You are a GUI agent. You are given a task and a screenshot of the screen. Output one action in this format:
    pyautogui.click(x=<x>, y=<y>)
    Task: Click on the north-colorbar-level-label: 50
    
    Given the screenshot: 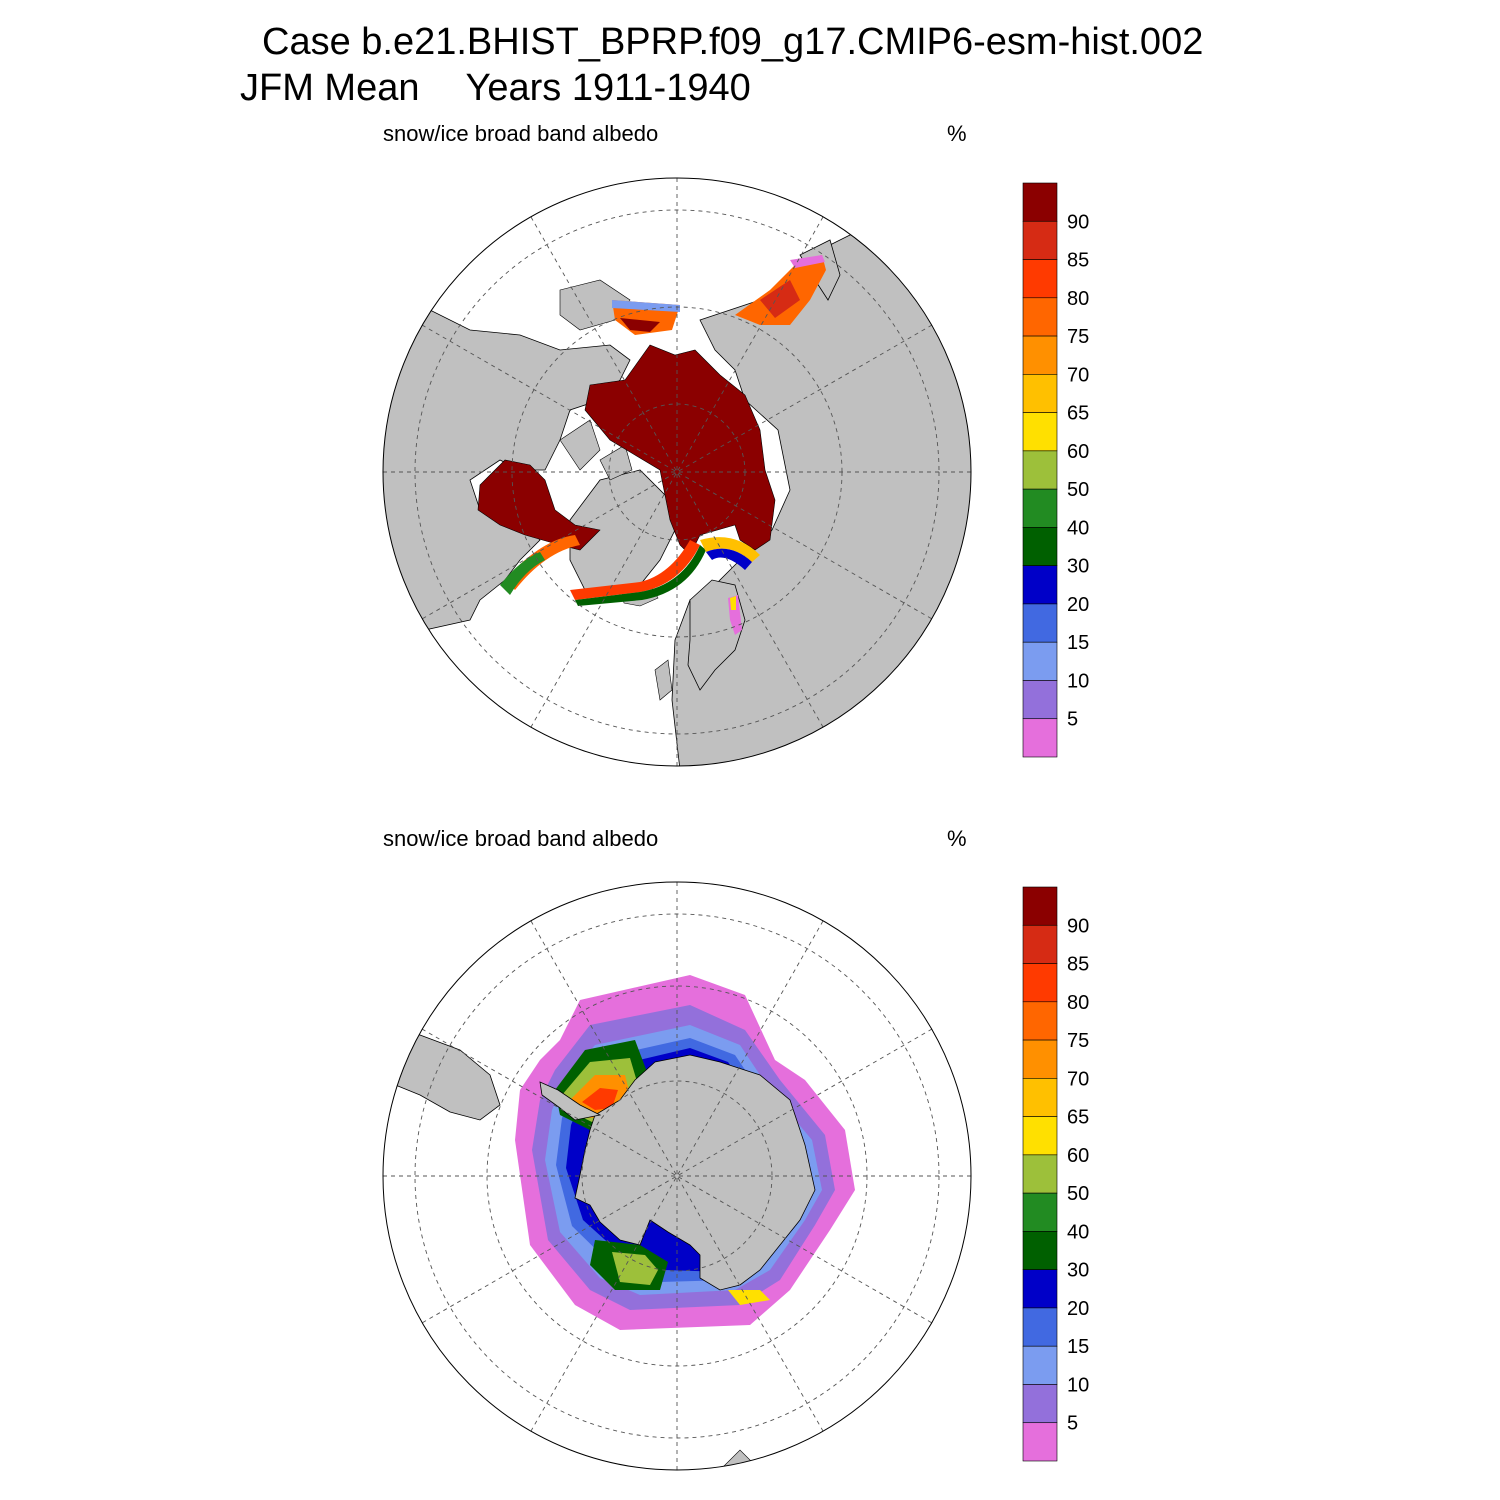 What is the action you would take?
    pyautogui.click(x=1078, y=490)
    